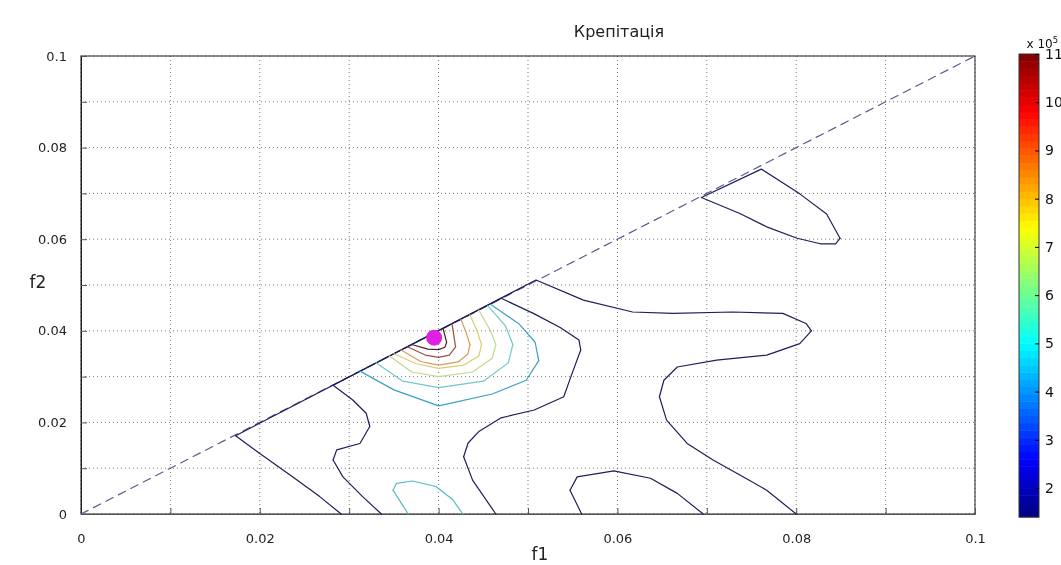 This screenshot has height=565, width=1061. I want to click on x-tick-label: 0, so click(81, 539).